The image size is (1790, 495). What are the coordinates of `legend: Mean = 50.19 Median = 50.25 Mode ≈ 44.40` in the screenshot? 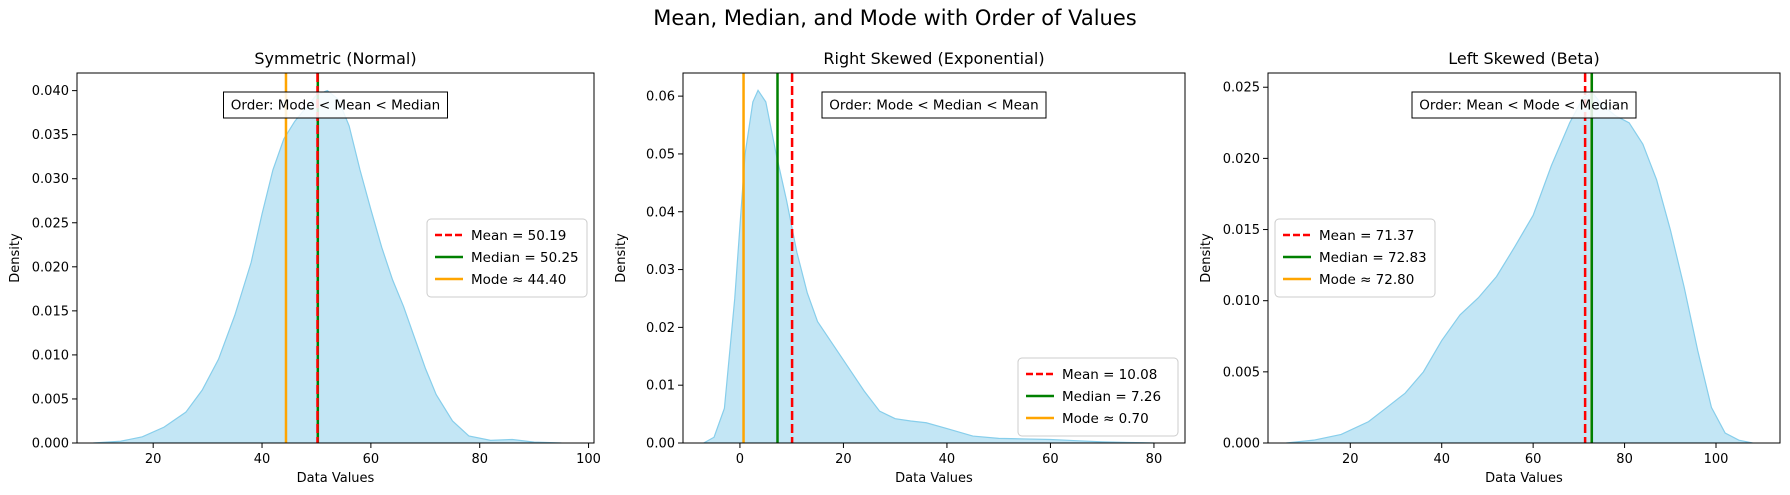 It's located at (507, 258).